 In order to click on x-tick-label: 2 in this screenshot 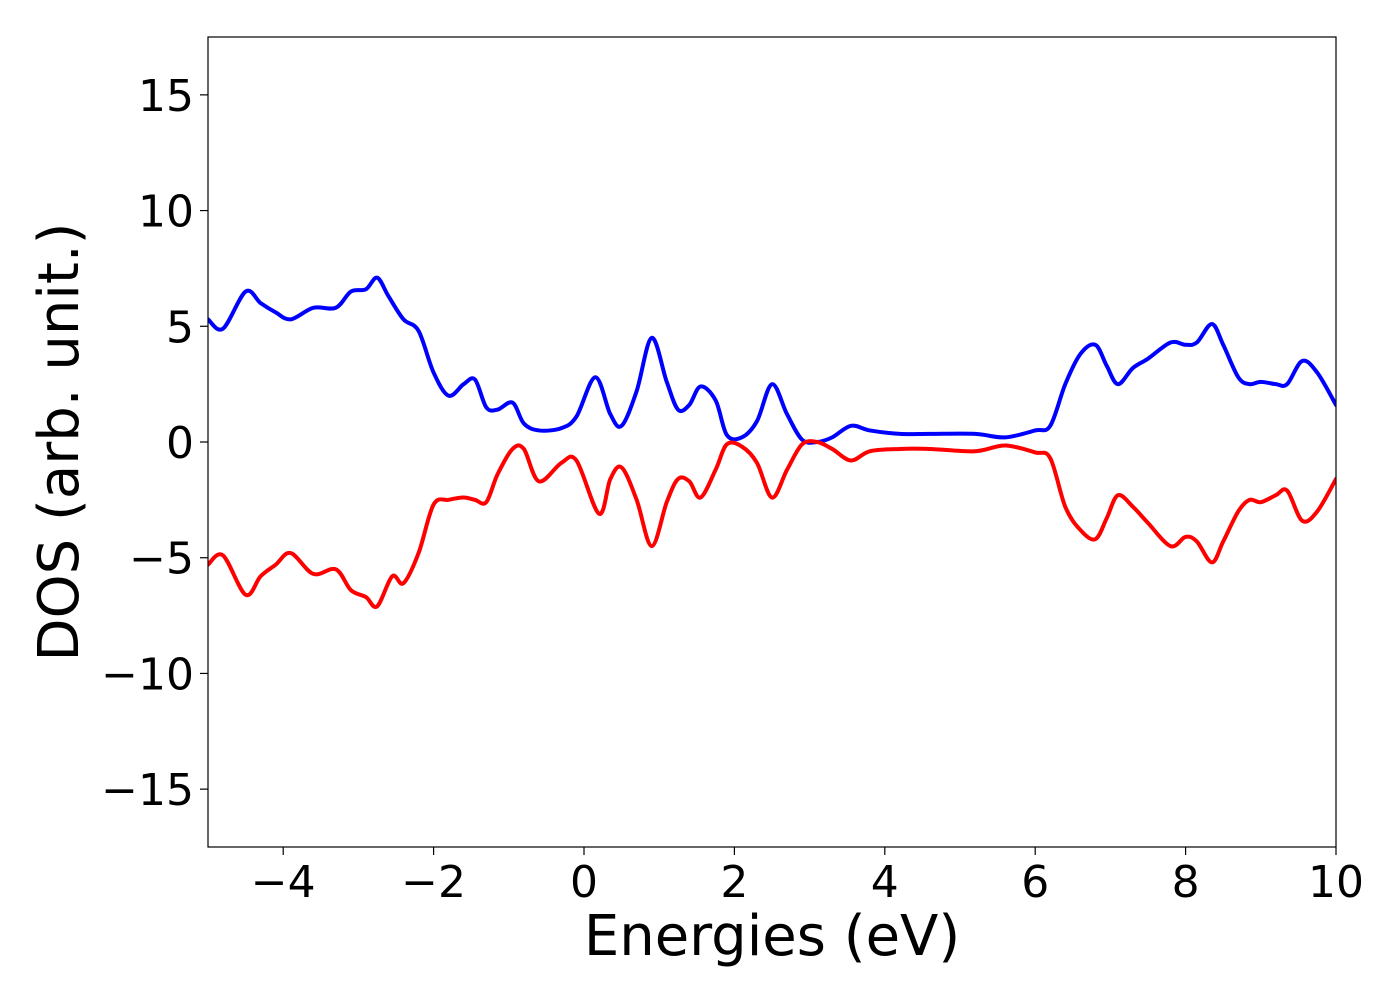, I will do `click(734, 882)`.